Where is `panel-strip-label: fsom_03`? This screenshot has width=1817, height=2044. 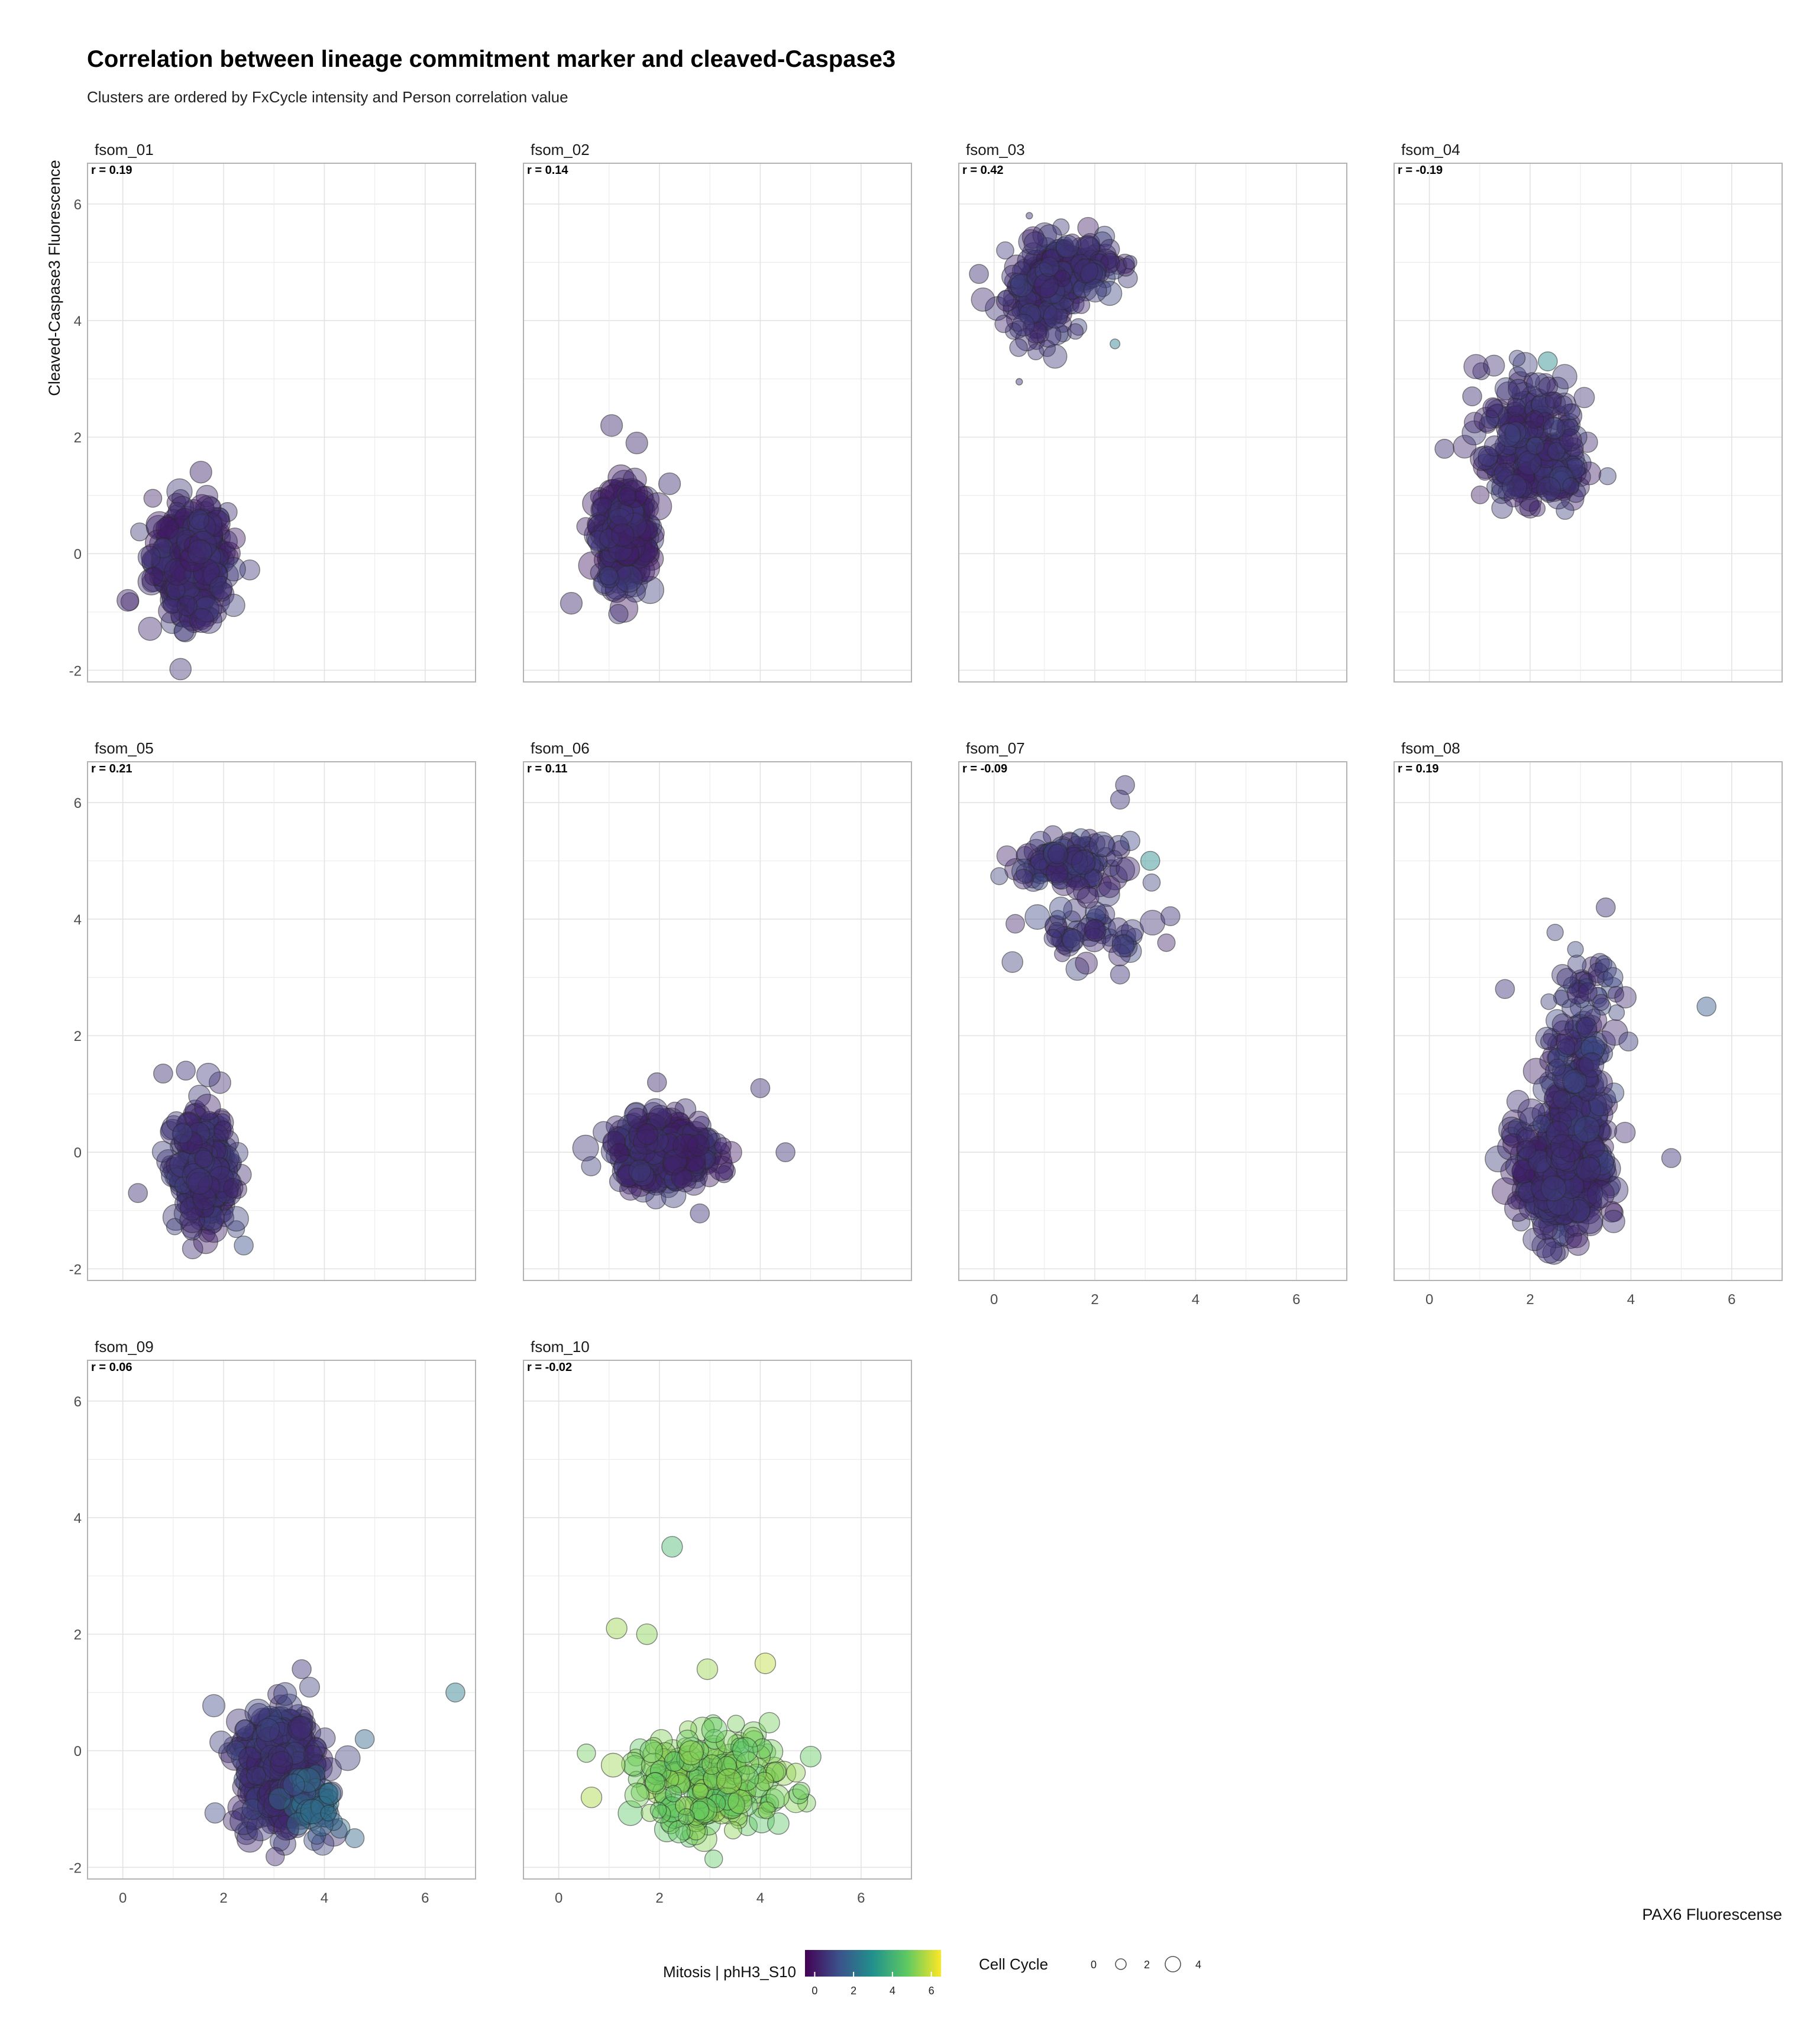
panel-strip-label: fsom_03 is located at coordinates (995, 150).